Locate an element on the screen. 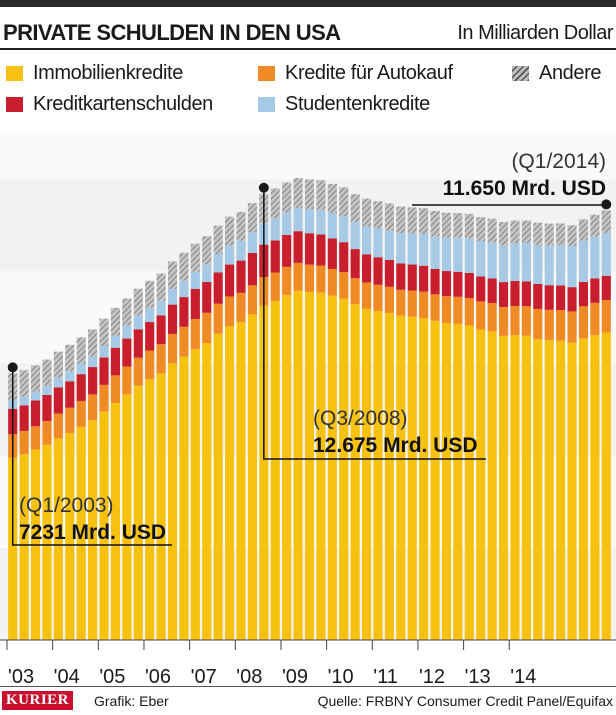 This screenshot has height=715, width=616. legend-label-other: Andere is located at coordinates (570, 73).